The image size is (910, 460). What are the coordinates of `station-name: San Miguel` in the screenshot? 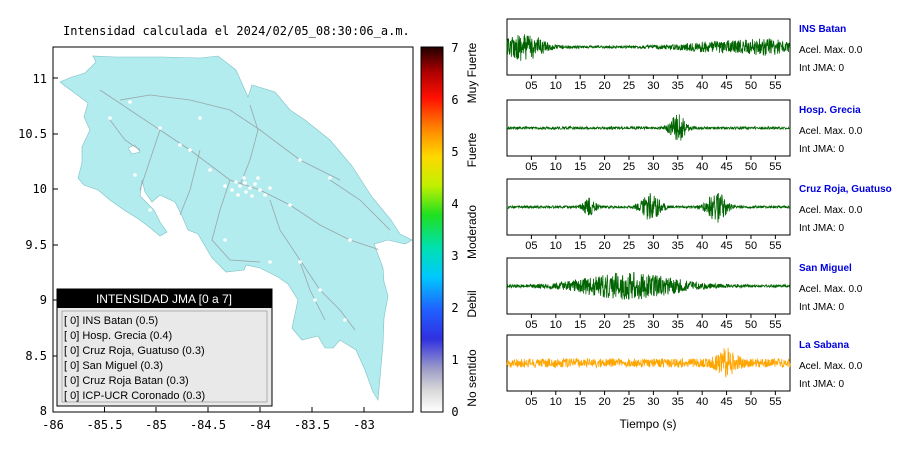 It's located at (825, 268).